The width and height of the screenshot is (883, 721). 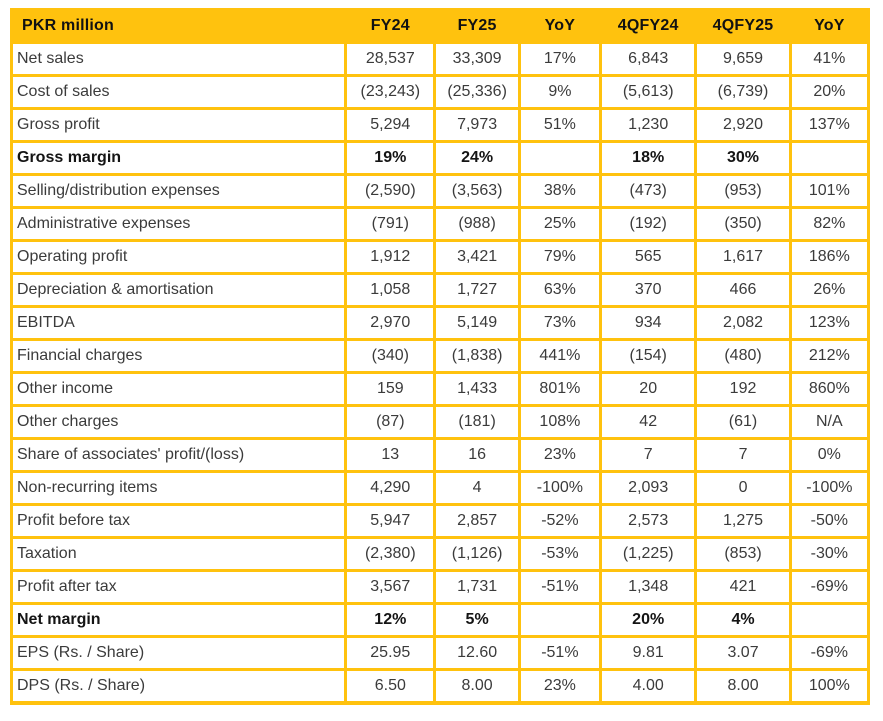 I want to click on cell-value: 5%, so click(x=477, y=620).